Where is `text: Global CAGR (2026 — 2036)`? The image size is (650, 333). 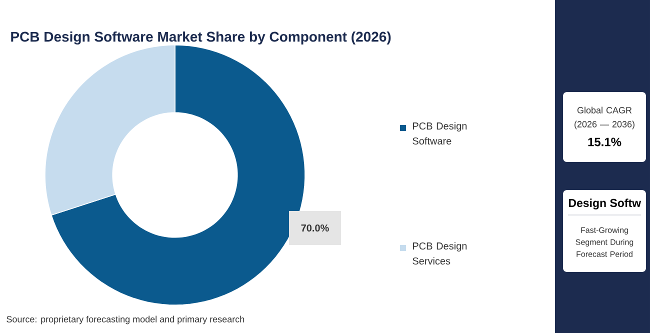 text: Global CAGR (2026 — 2036) is located at coordinates (604, 118).